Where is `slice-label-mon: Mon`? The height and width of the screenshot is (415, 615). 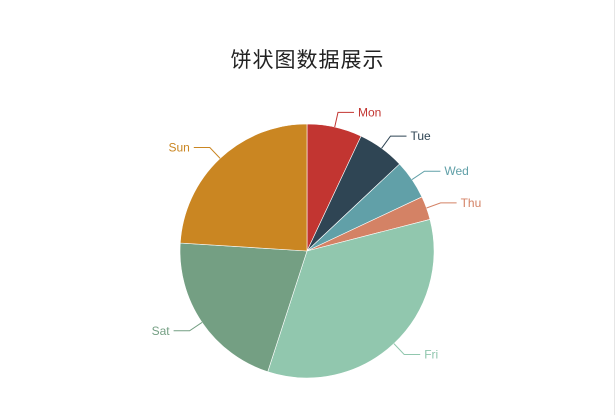 slice-label-mon: Mon is located at coordinates (369, 112).